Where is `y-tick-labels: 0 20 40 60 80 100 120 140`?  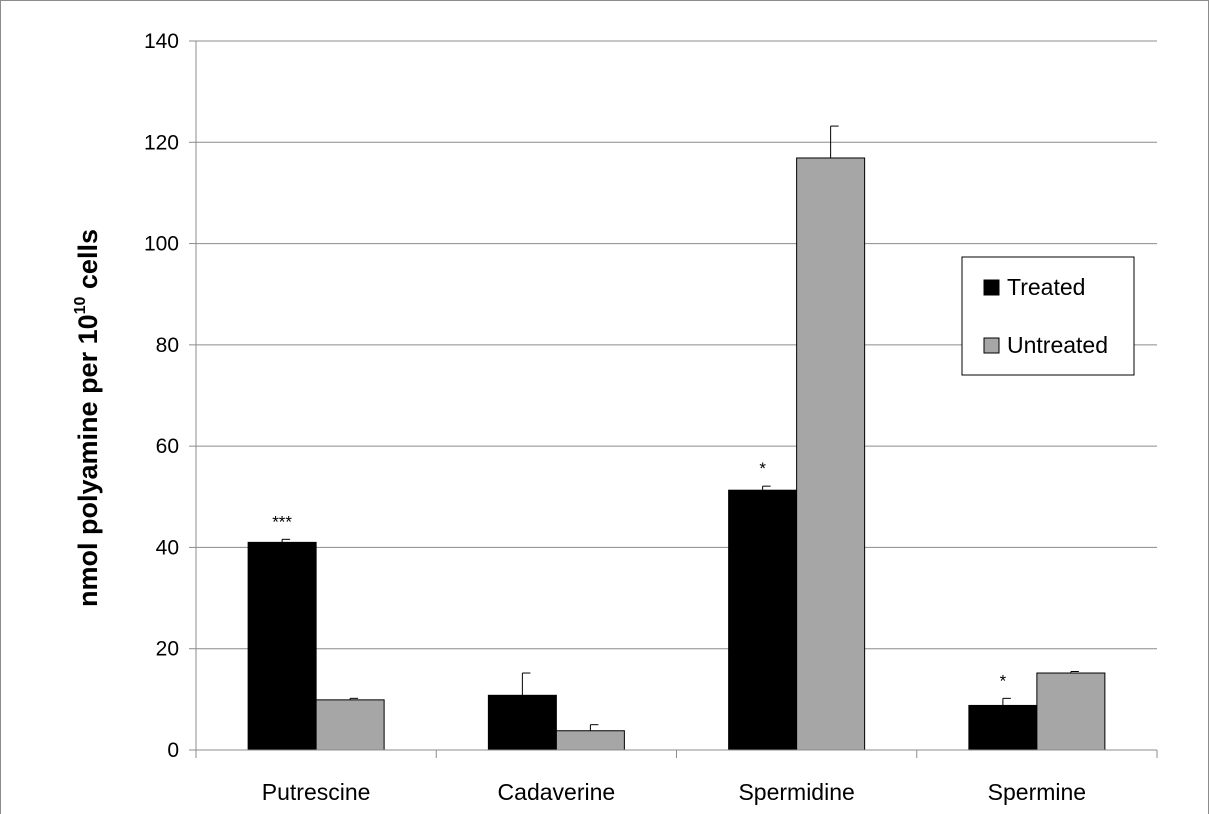
y-tick-labels: 0 20 40 60 80 100 120 140 is located at coordinates (161, 396).